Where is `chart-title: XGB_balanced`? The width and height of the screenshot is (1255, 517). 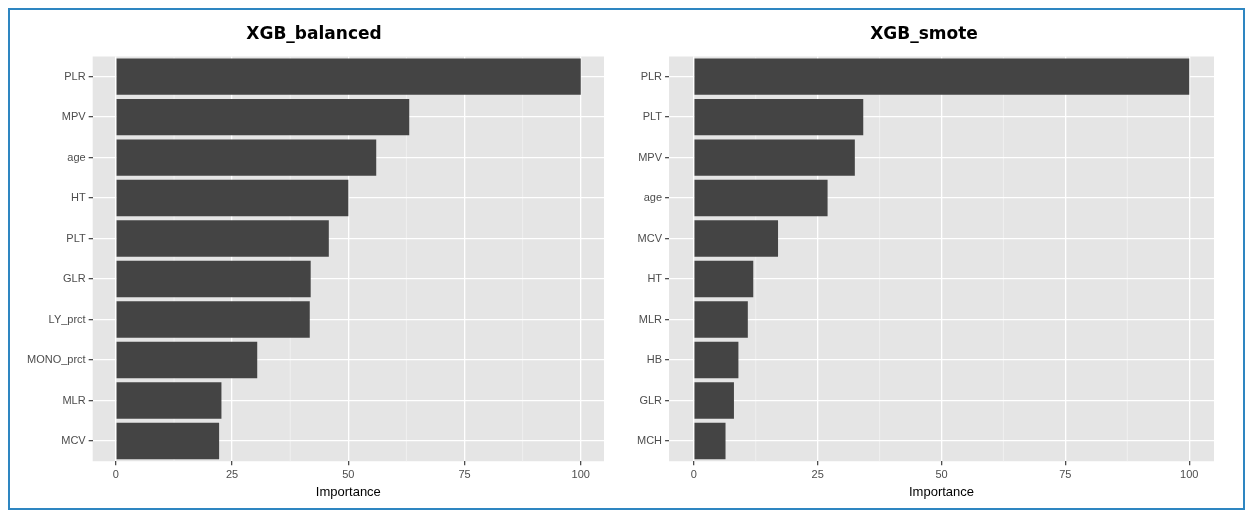
chart-title: XGB_balanced is located at coordinates (314, 32).